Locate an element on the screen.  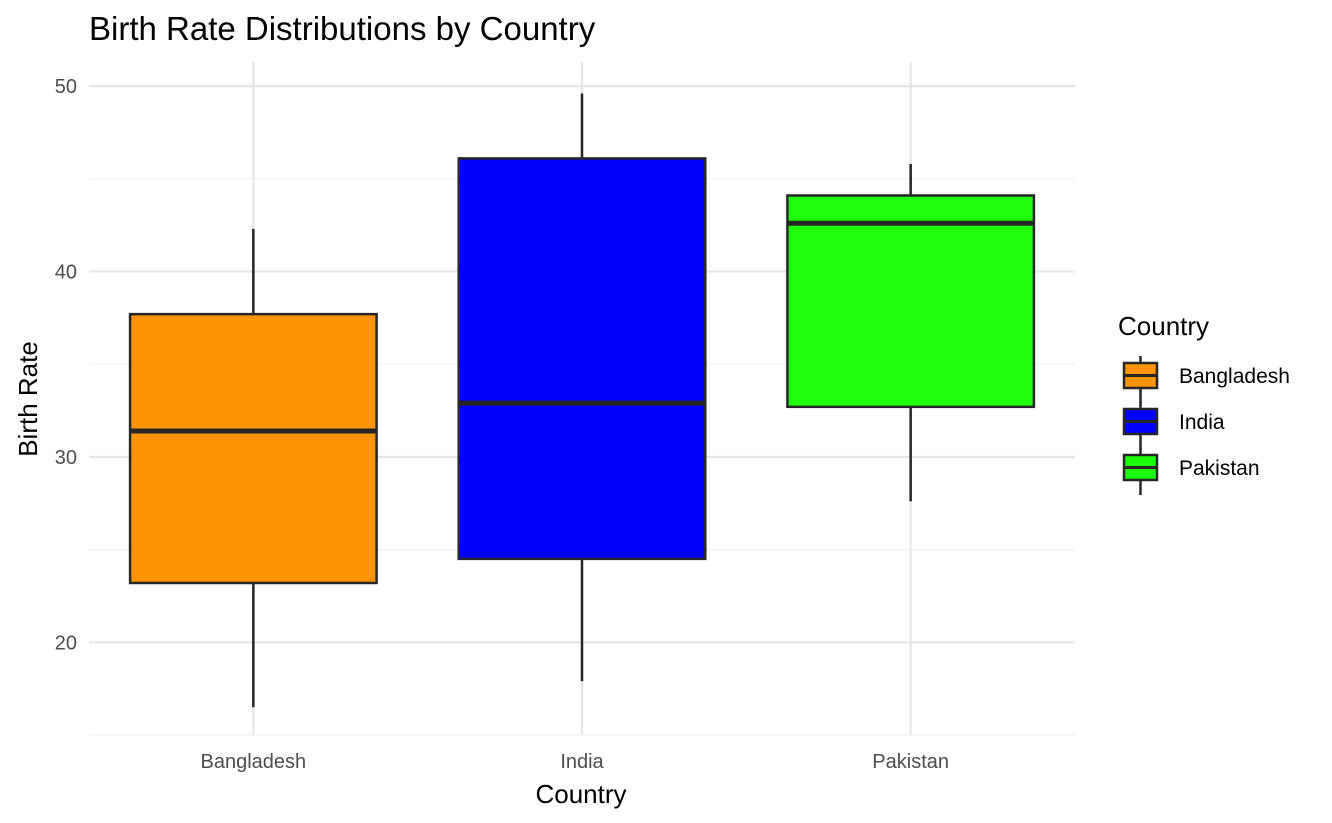
x-tick-label: Pakistan is located at coordinates (910, 762).